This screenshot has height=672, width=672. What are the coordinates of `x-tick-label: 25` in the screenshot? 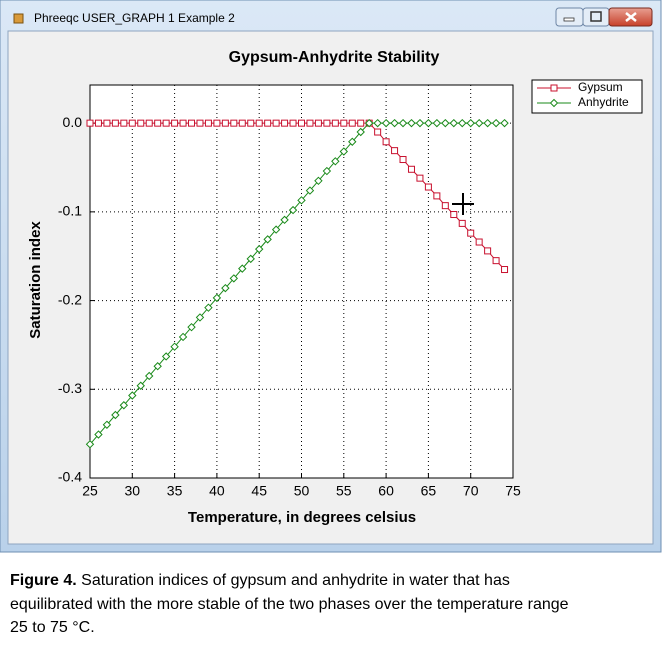 It's located at (90, 491).